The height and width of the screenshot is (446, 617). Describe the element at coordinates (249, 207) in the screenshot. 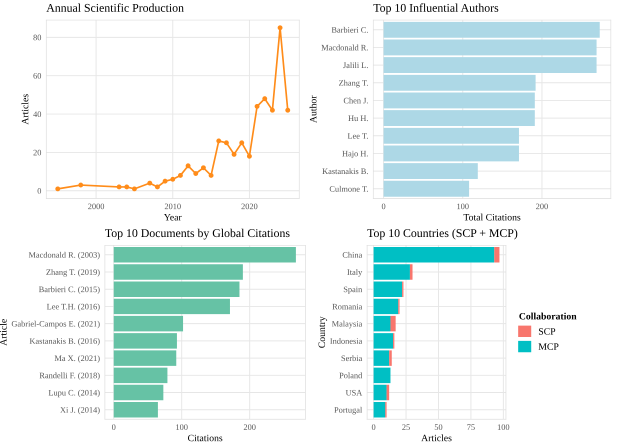

I see `x-tick-label: 2020` at that location.